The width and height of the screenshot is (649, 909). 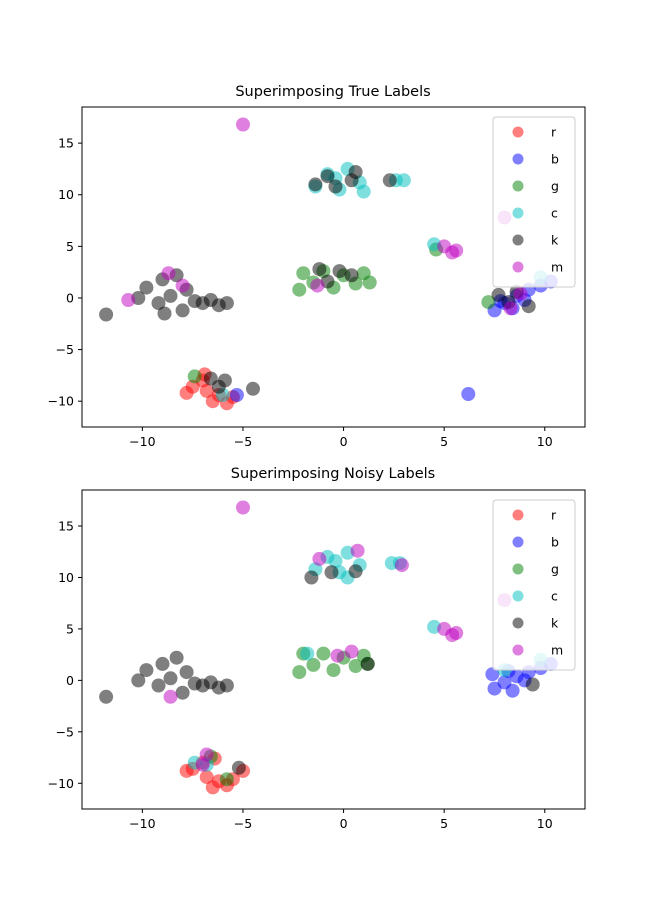 What do you see at coordinates (344, 823) in the screenshot?
I see `x-tick-label: 0` at bounding box center [344, 823].